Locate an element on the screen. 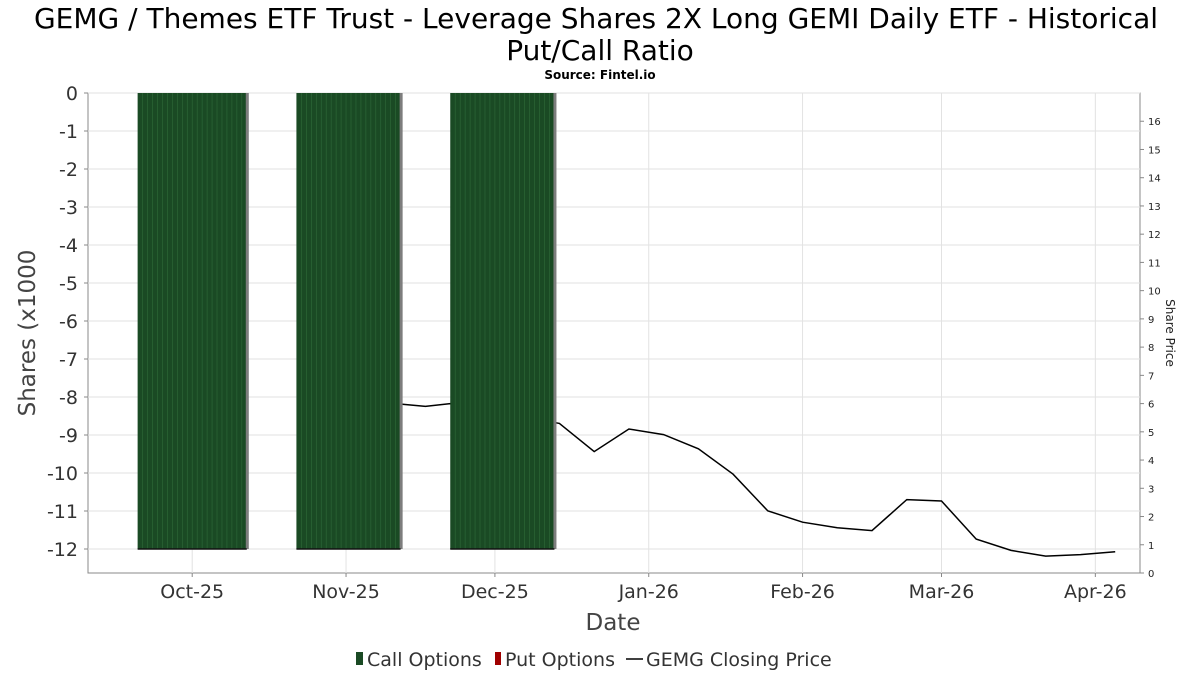 This screenshot has width=1200, height=675. y-tick-label: -4 is located at coordinates (68, 246).